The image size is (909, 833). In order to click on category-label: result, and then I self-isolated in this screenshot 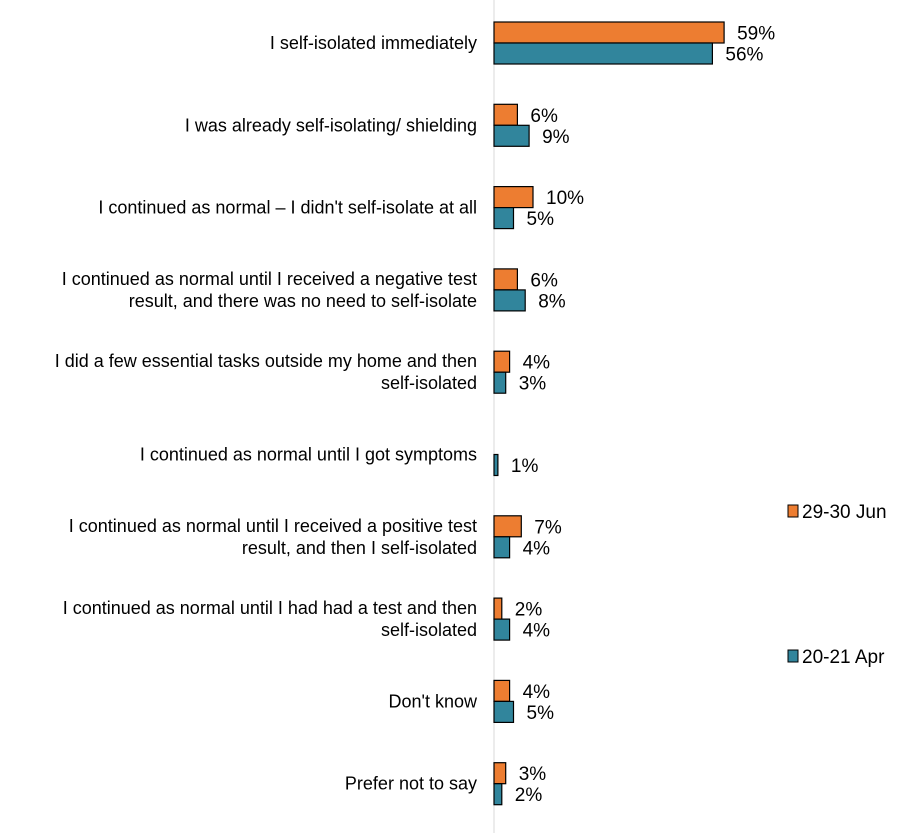, I will do `click(359, 548)`.